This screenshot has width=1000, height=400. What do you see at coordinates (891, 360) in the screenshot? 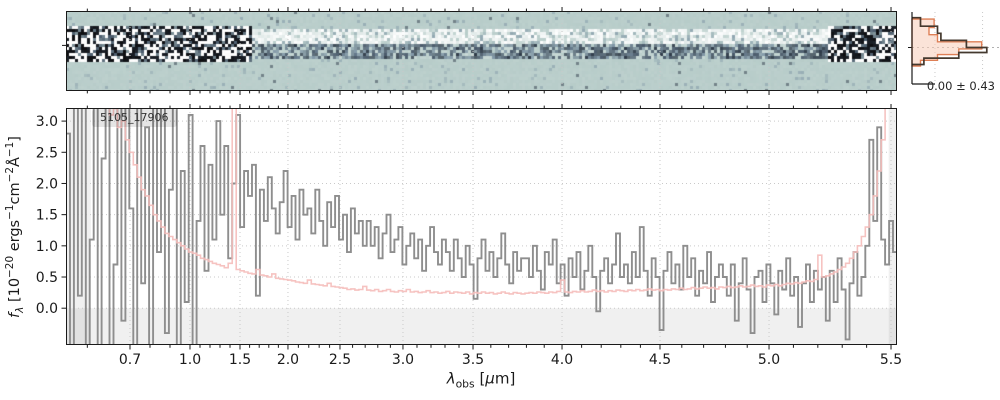
I see `svg-text: 5.5` at bounding box center [891, 360].